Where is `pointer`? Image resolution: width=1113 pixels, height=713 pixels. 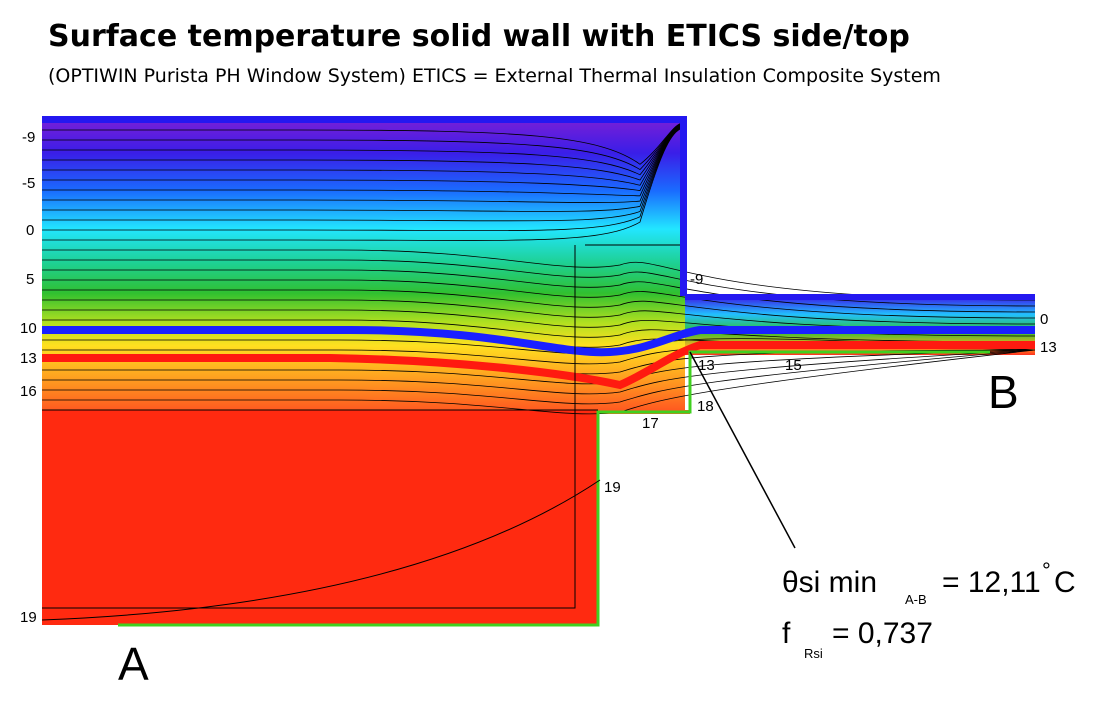 pointer is located at coordinates (742, 450).